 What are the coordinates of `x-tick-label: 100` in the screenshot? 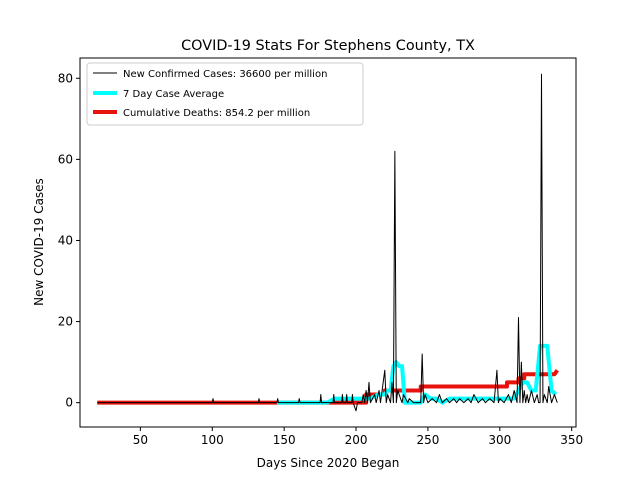 It's located at (212, 440).